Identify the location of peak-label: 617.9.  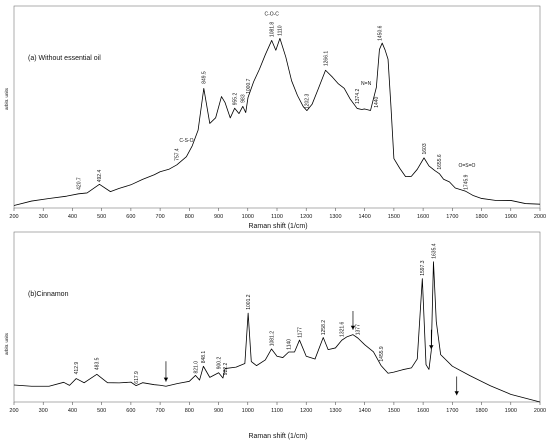
(137, 377).